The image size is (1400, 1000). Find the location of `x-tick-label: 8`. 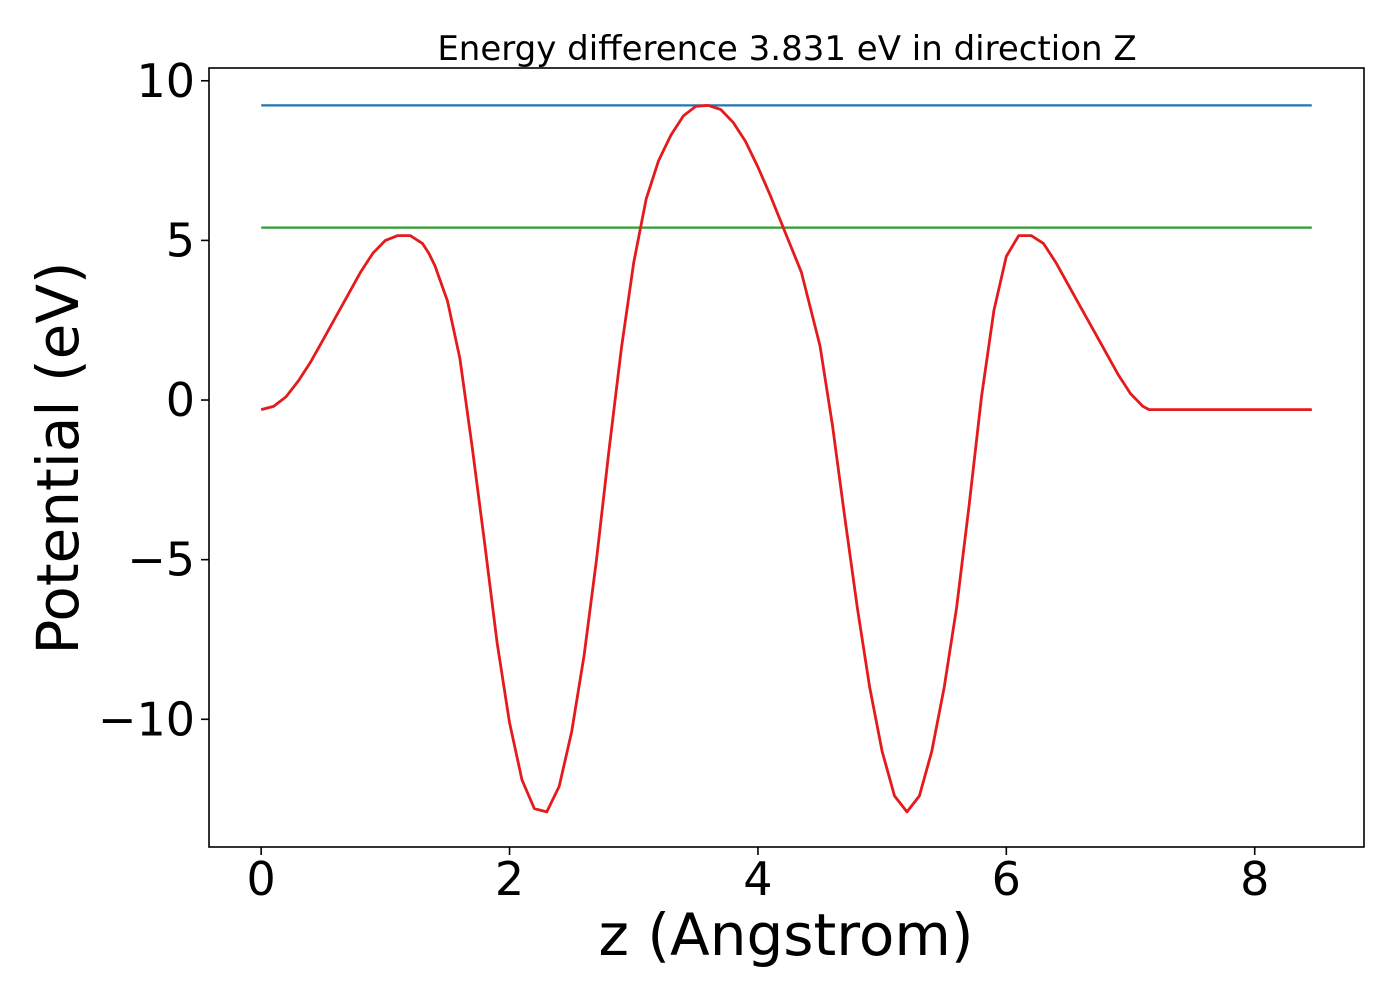

x-tick-label: 8 is located at coordinates (1254, 879).